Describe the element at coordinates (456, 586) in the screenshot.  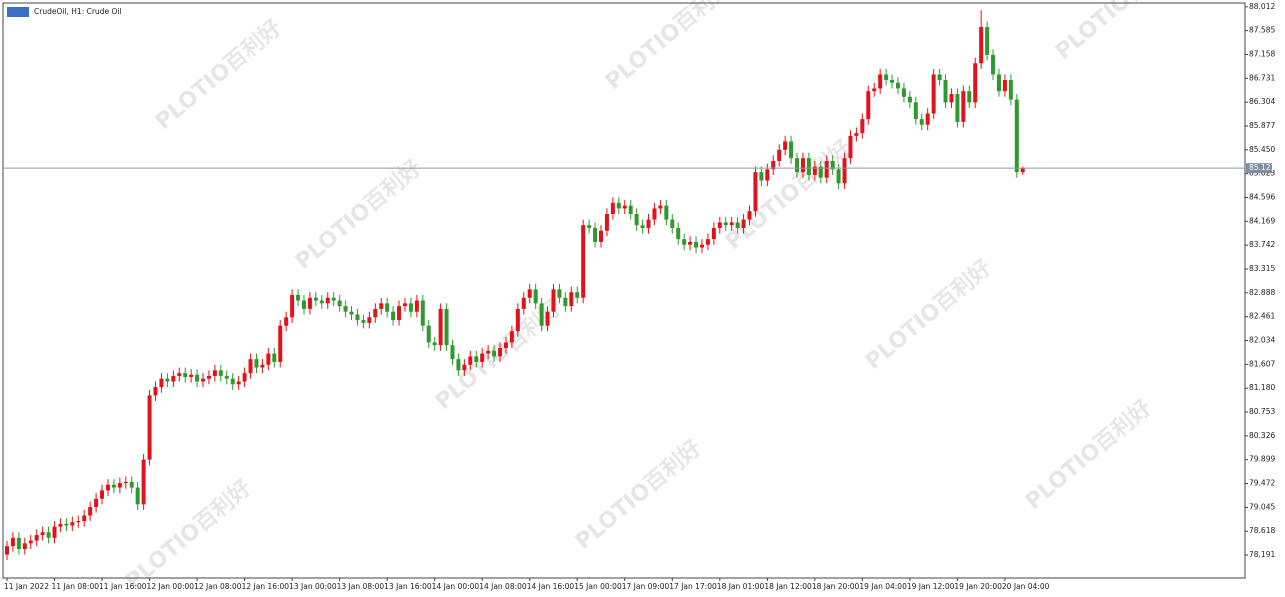
I see `x-tick-label: 14 Jan 00:00` at that location.